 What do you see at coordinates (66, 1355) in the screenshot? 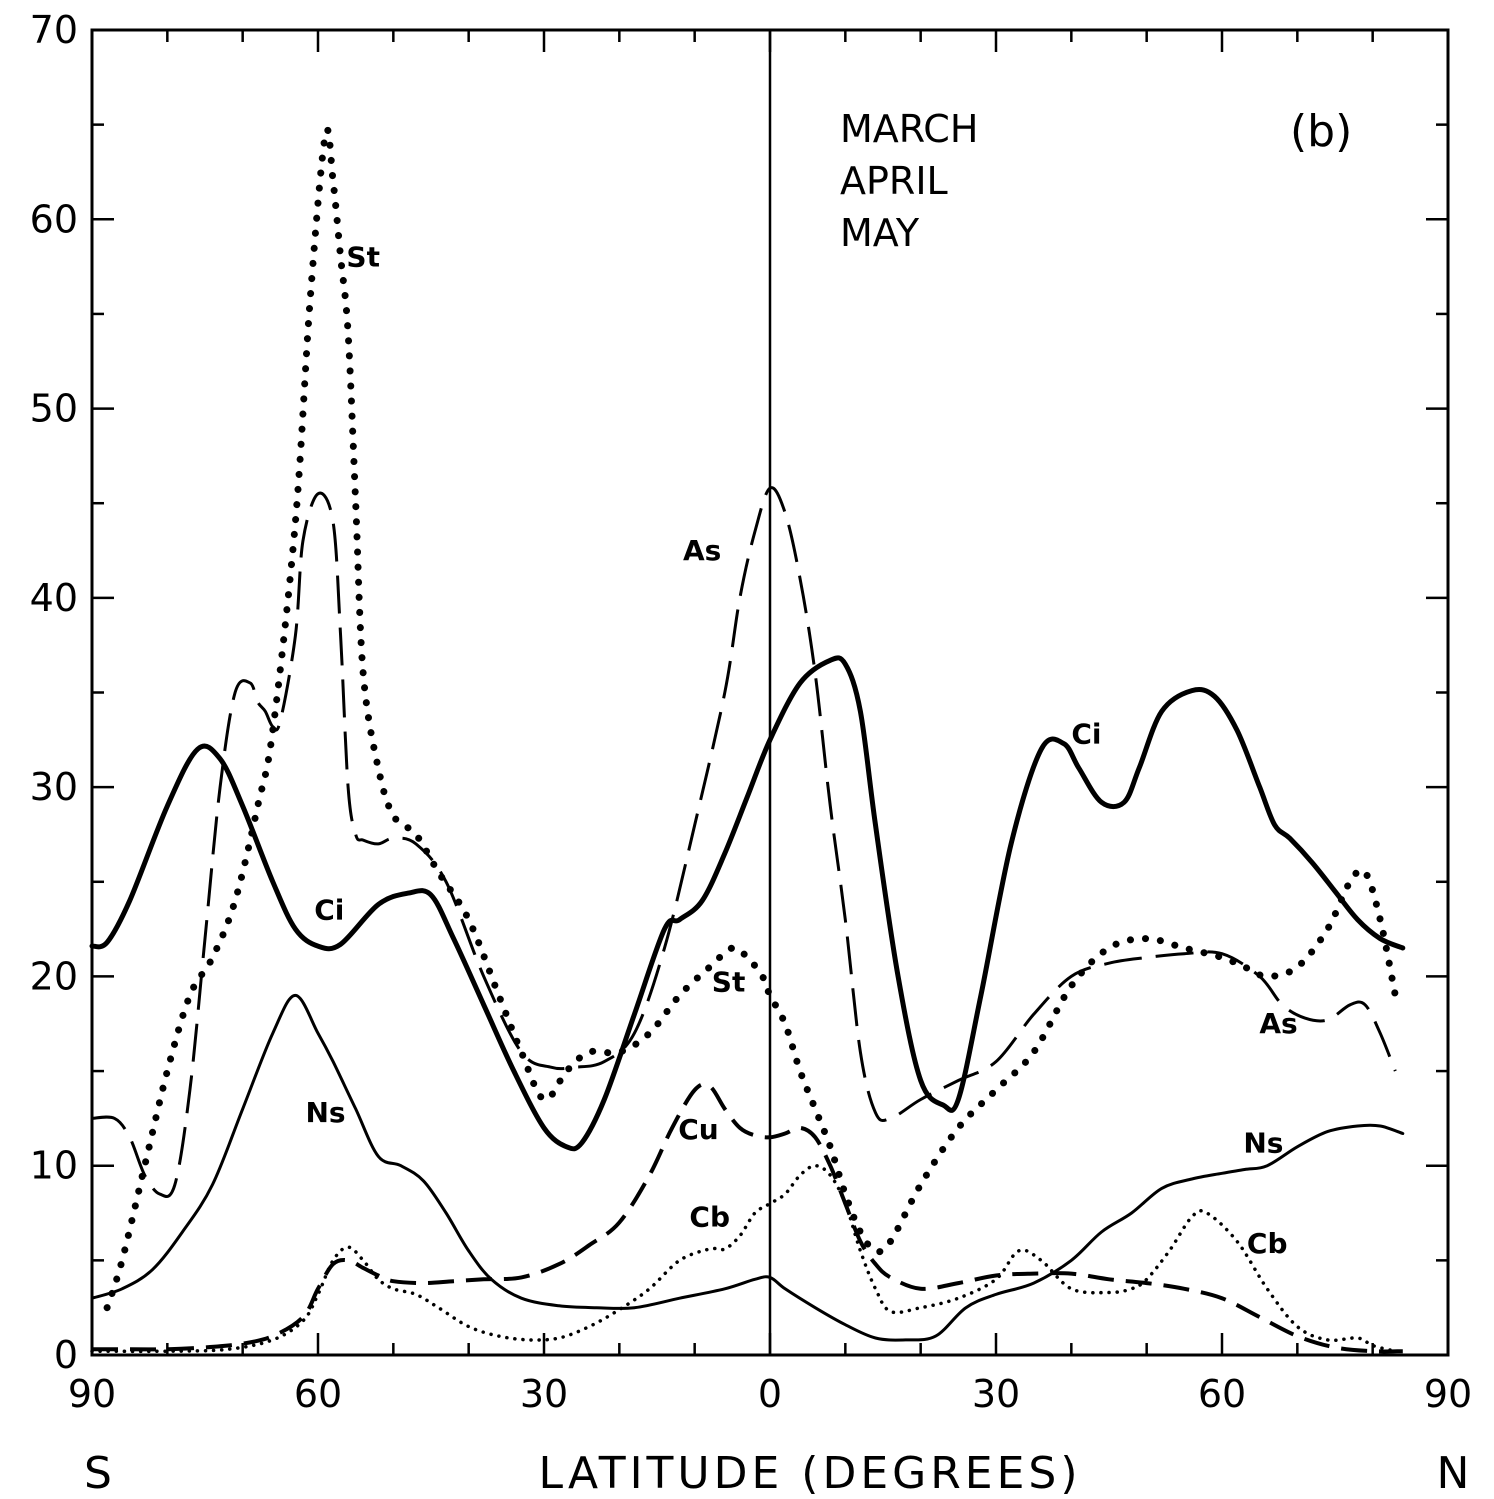
I see `y-tick-label: 0` at bounding box center [66, 1355].